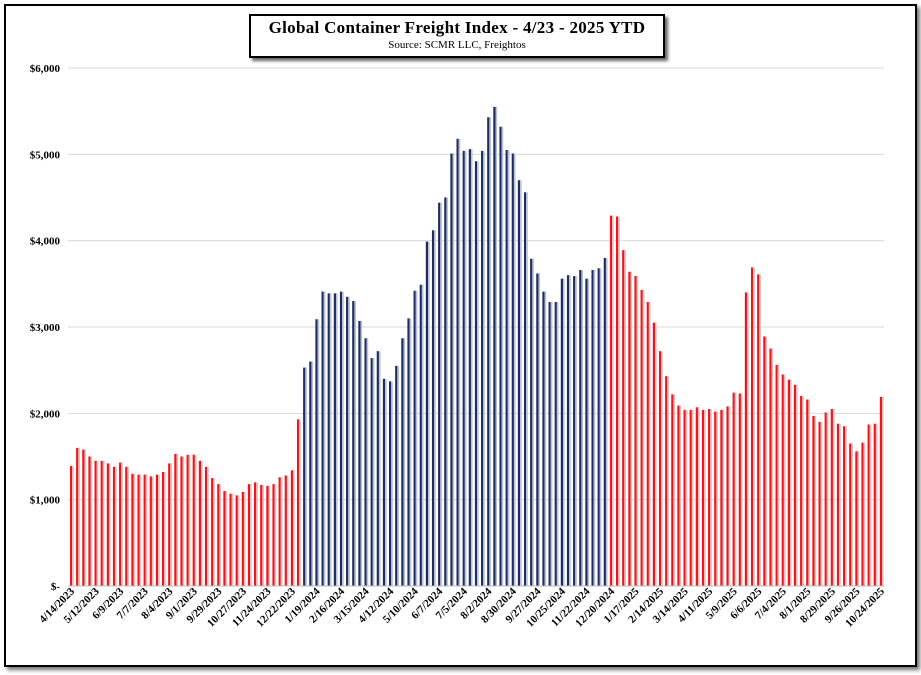 The width and height of the screenshot is (921, 675). I want to click on y-tick-label: $5,000, so click(45, 155).